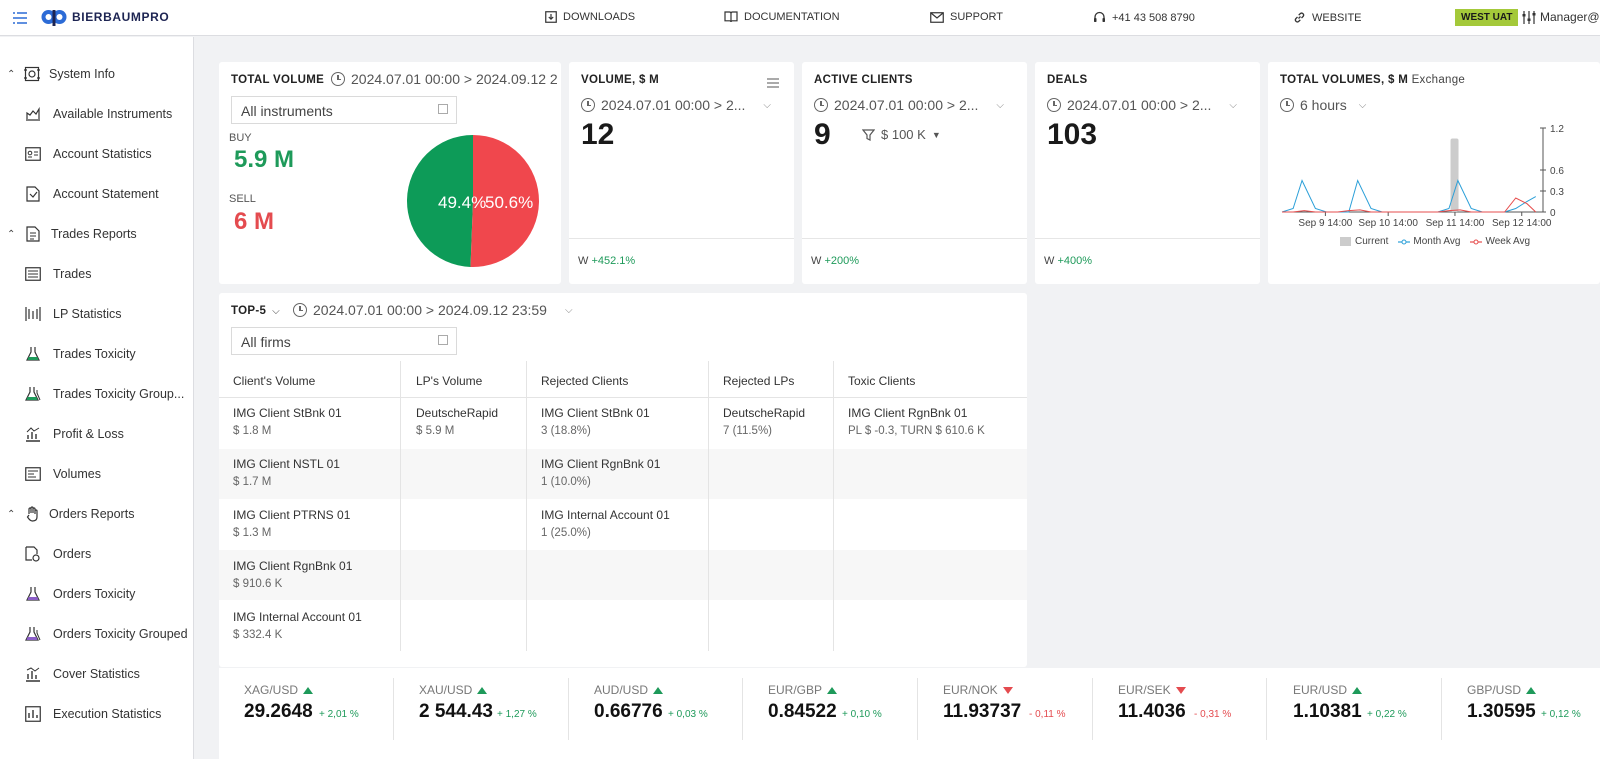 The height and width of the screenshot is (759, 1600). Describe the element at coordinates (901, 134) in the screenshot. I see `volume-filter: $ 100 K ▼` at that location.